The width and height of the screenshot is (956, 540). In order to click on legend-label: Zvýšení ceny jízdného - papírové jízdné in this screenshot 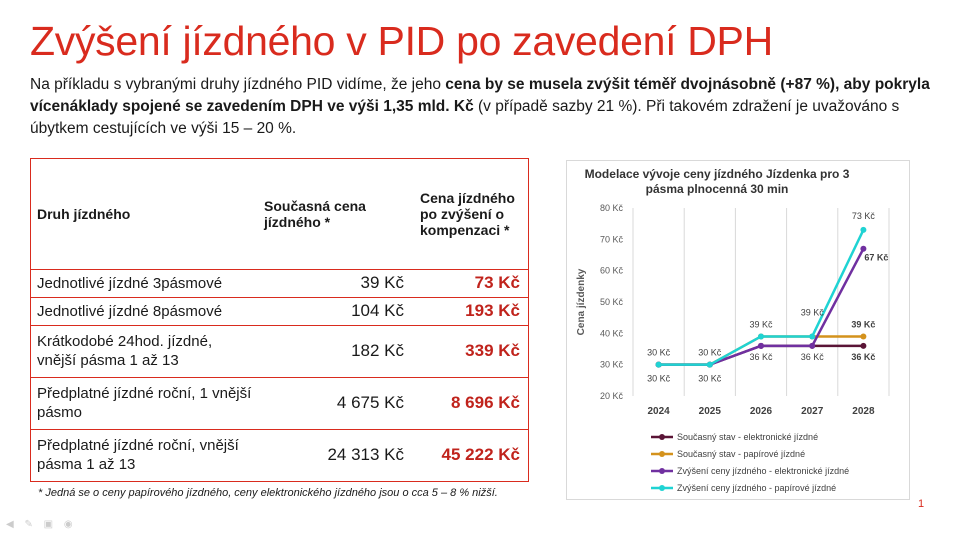, I will do `click(756, 488)`.